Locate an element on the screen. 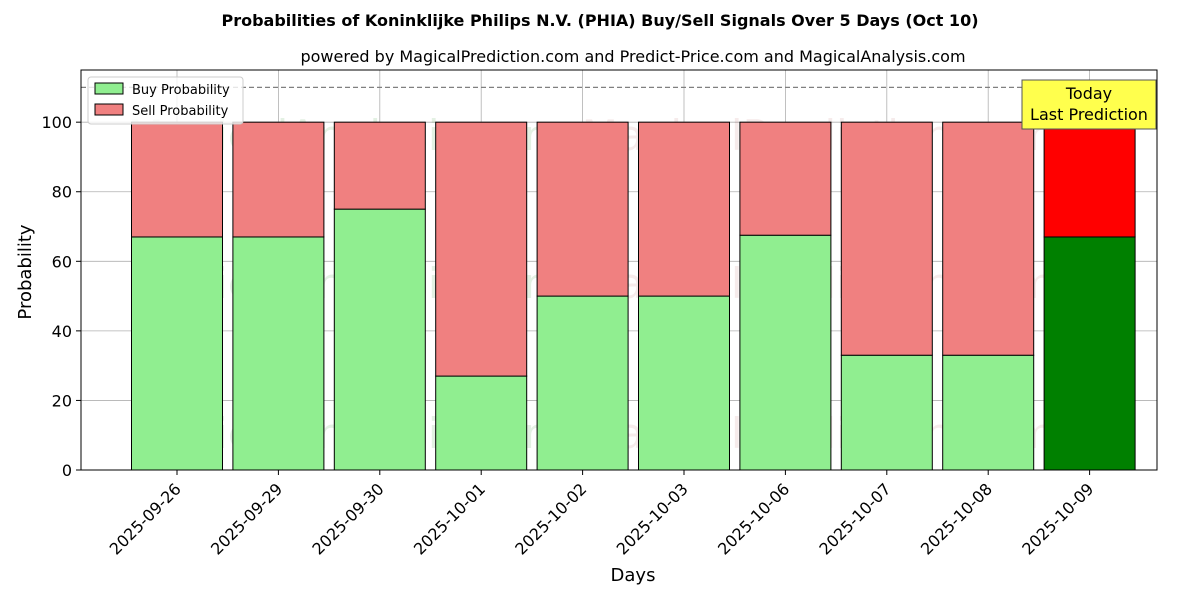  legend: Buy Probability Sell Probability is located at coordinates (165, 100).